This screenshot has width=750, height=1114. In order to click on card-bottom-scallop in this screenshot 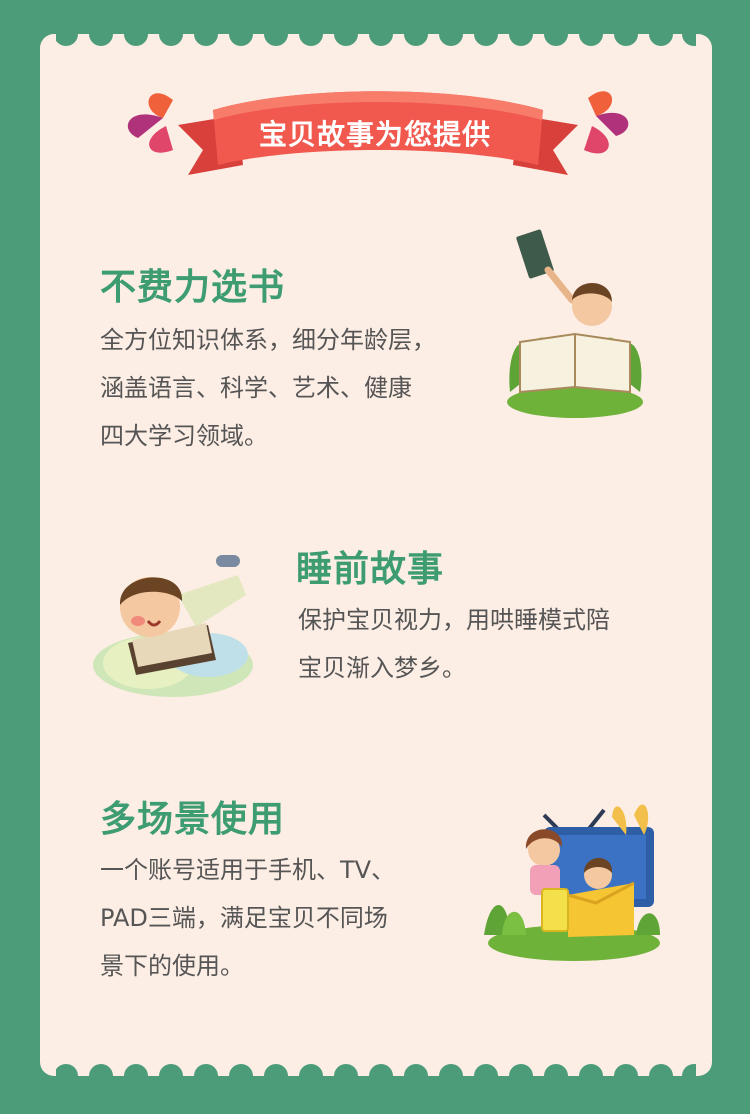, I will do `click(376, 1076)`.